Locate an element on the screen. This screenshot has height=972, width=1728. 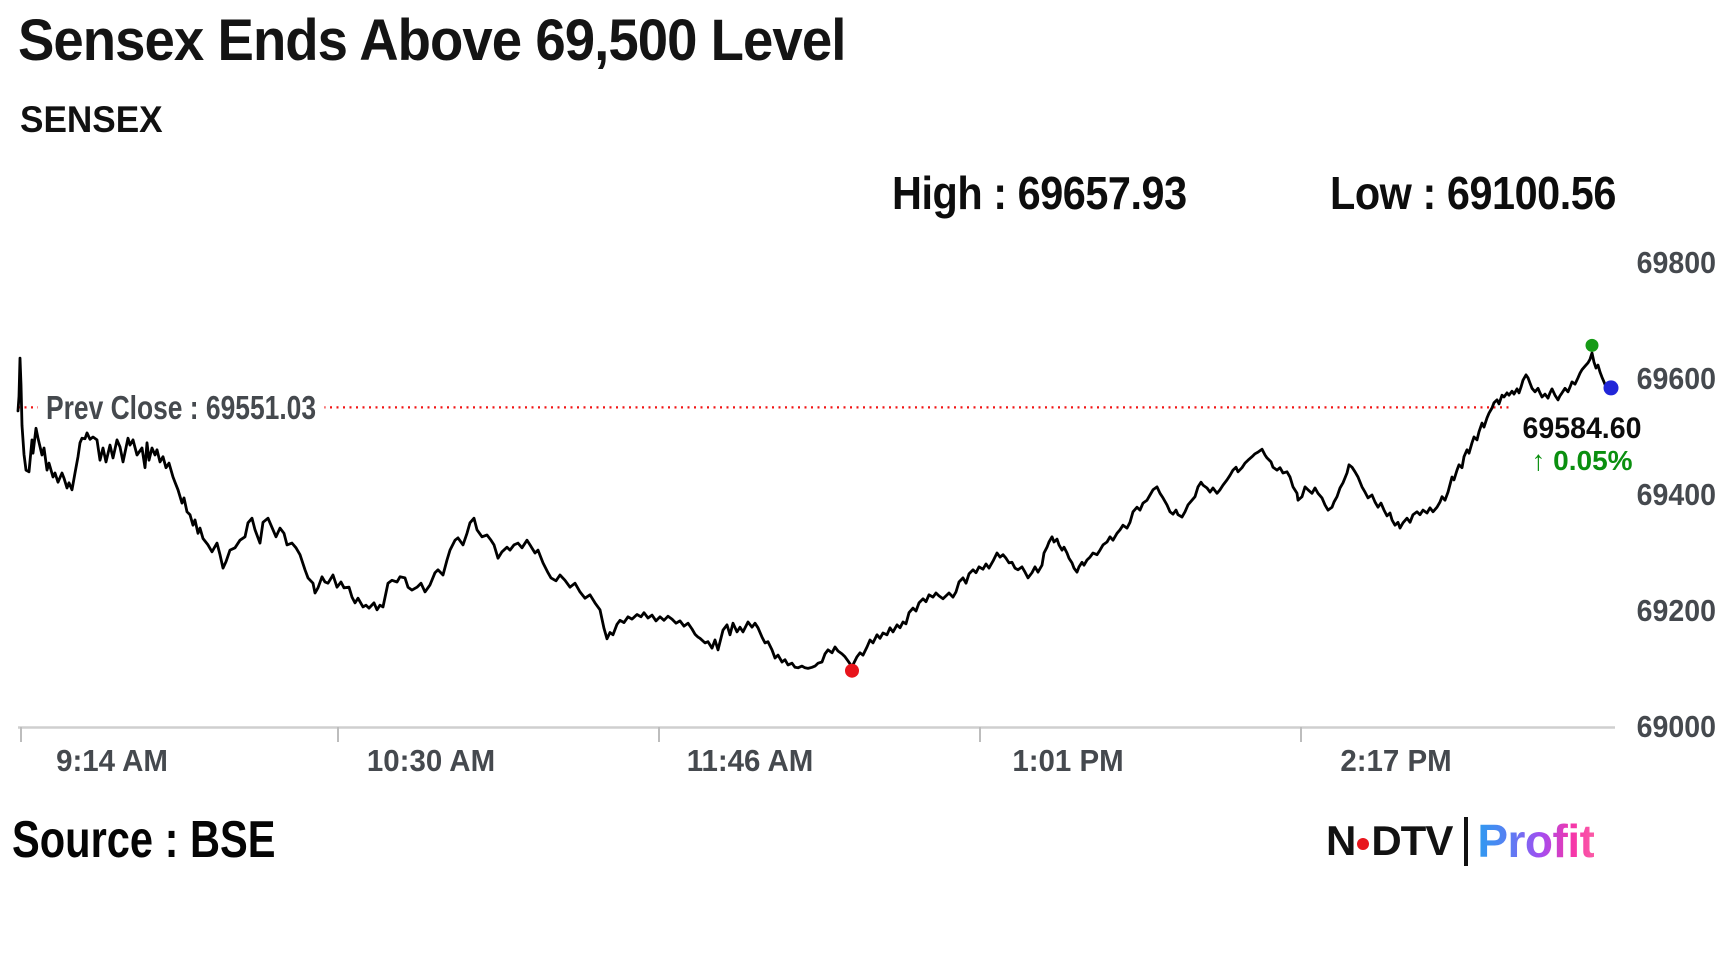
x-axis-ticks is located at coordinates (661, 734).